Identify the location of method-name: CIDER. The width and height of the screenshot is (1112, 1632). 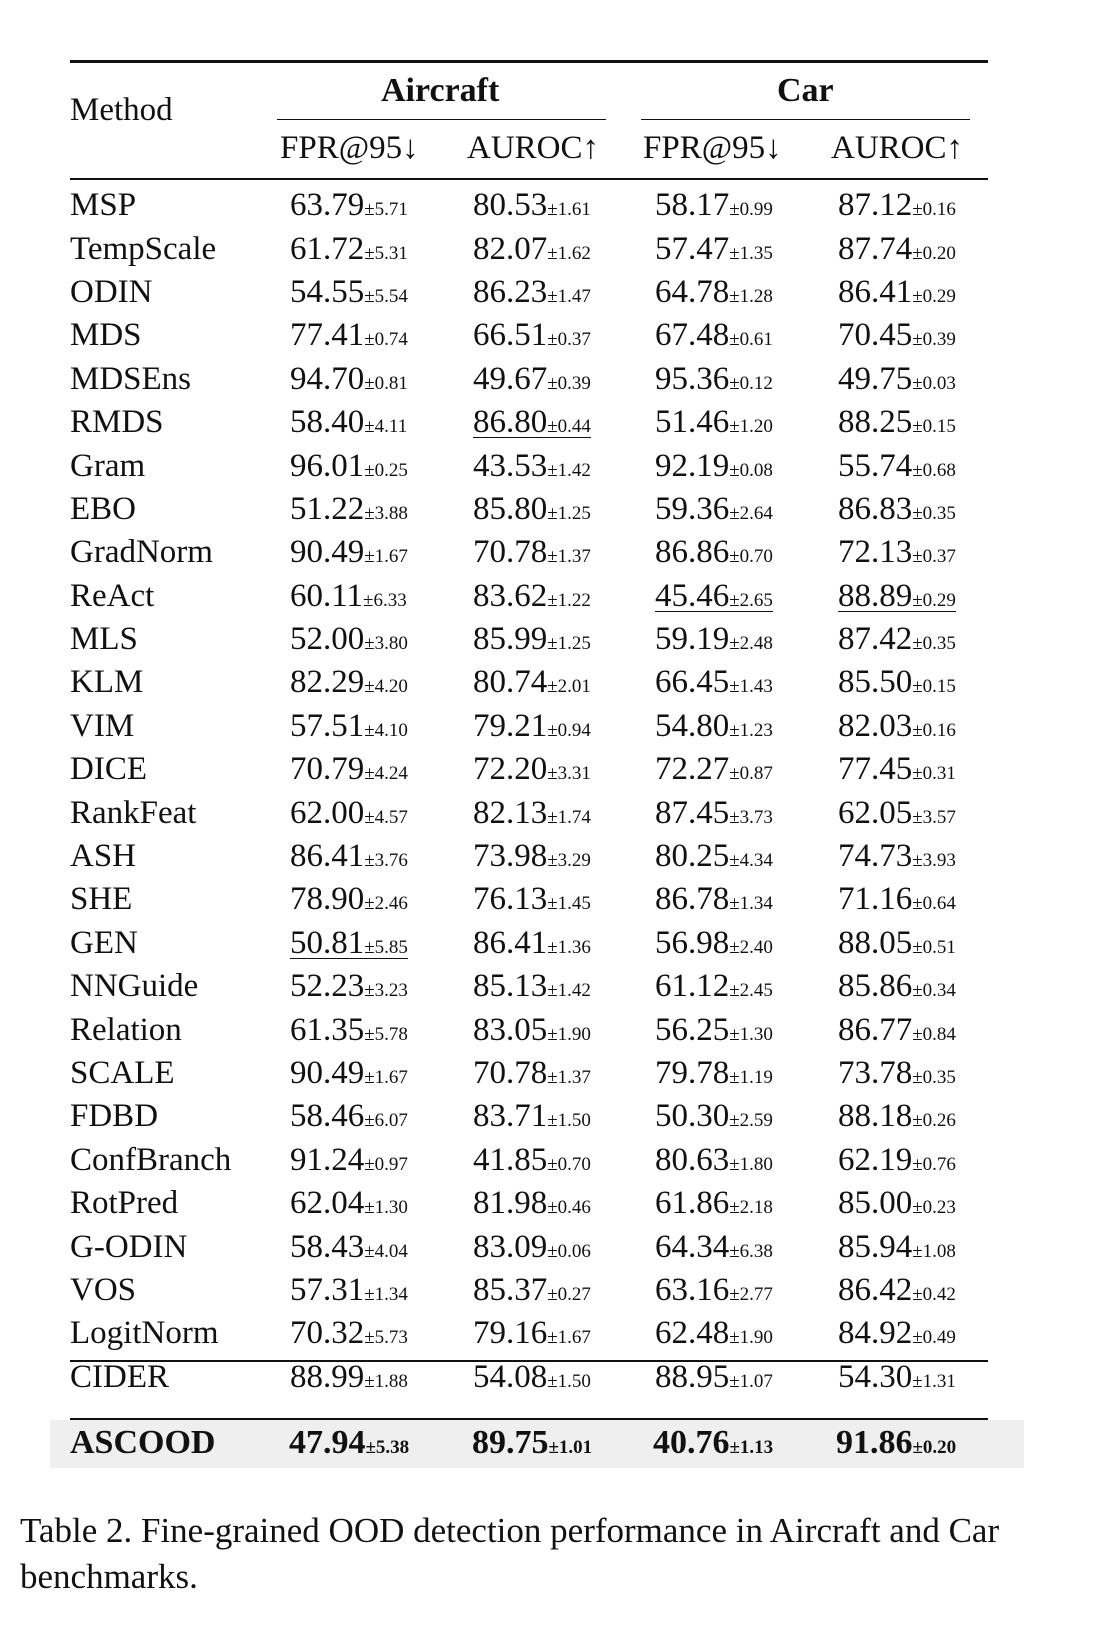
(119, 1376).